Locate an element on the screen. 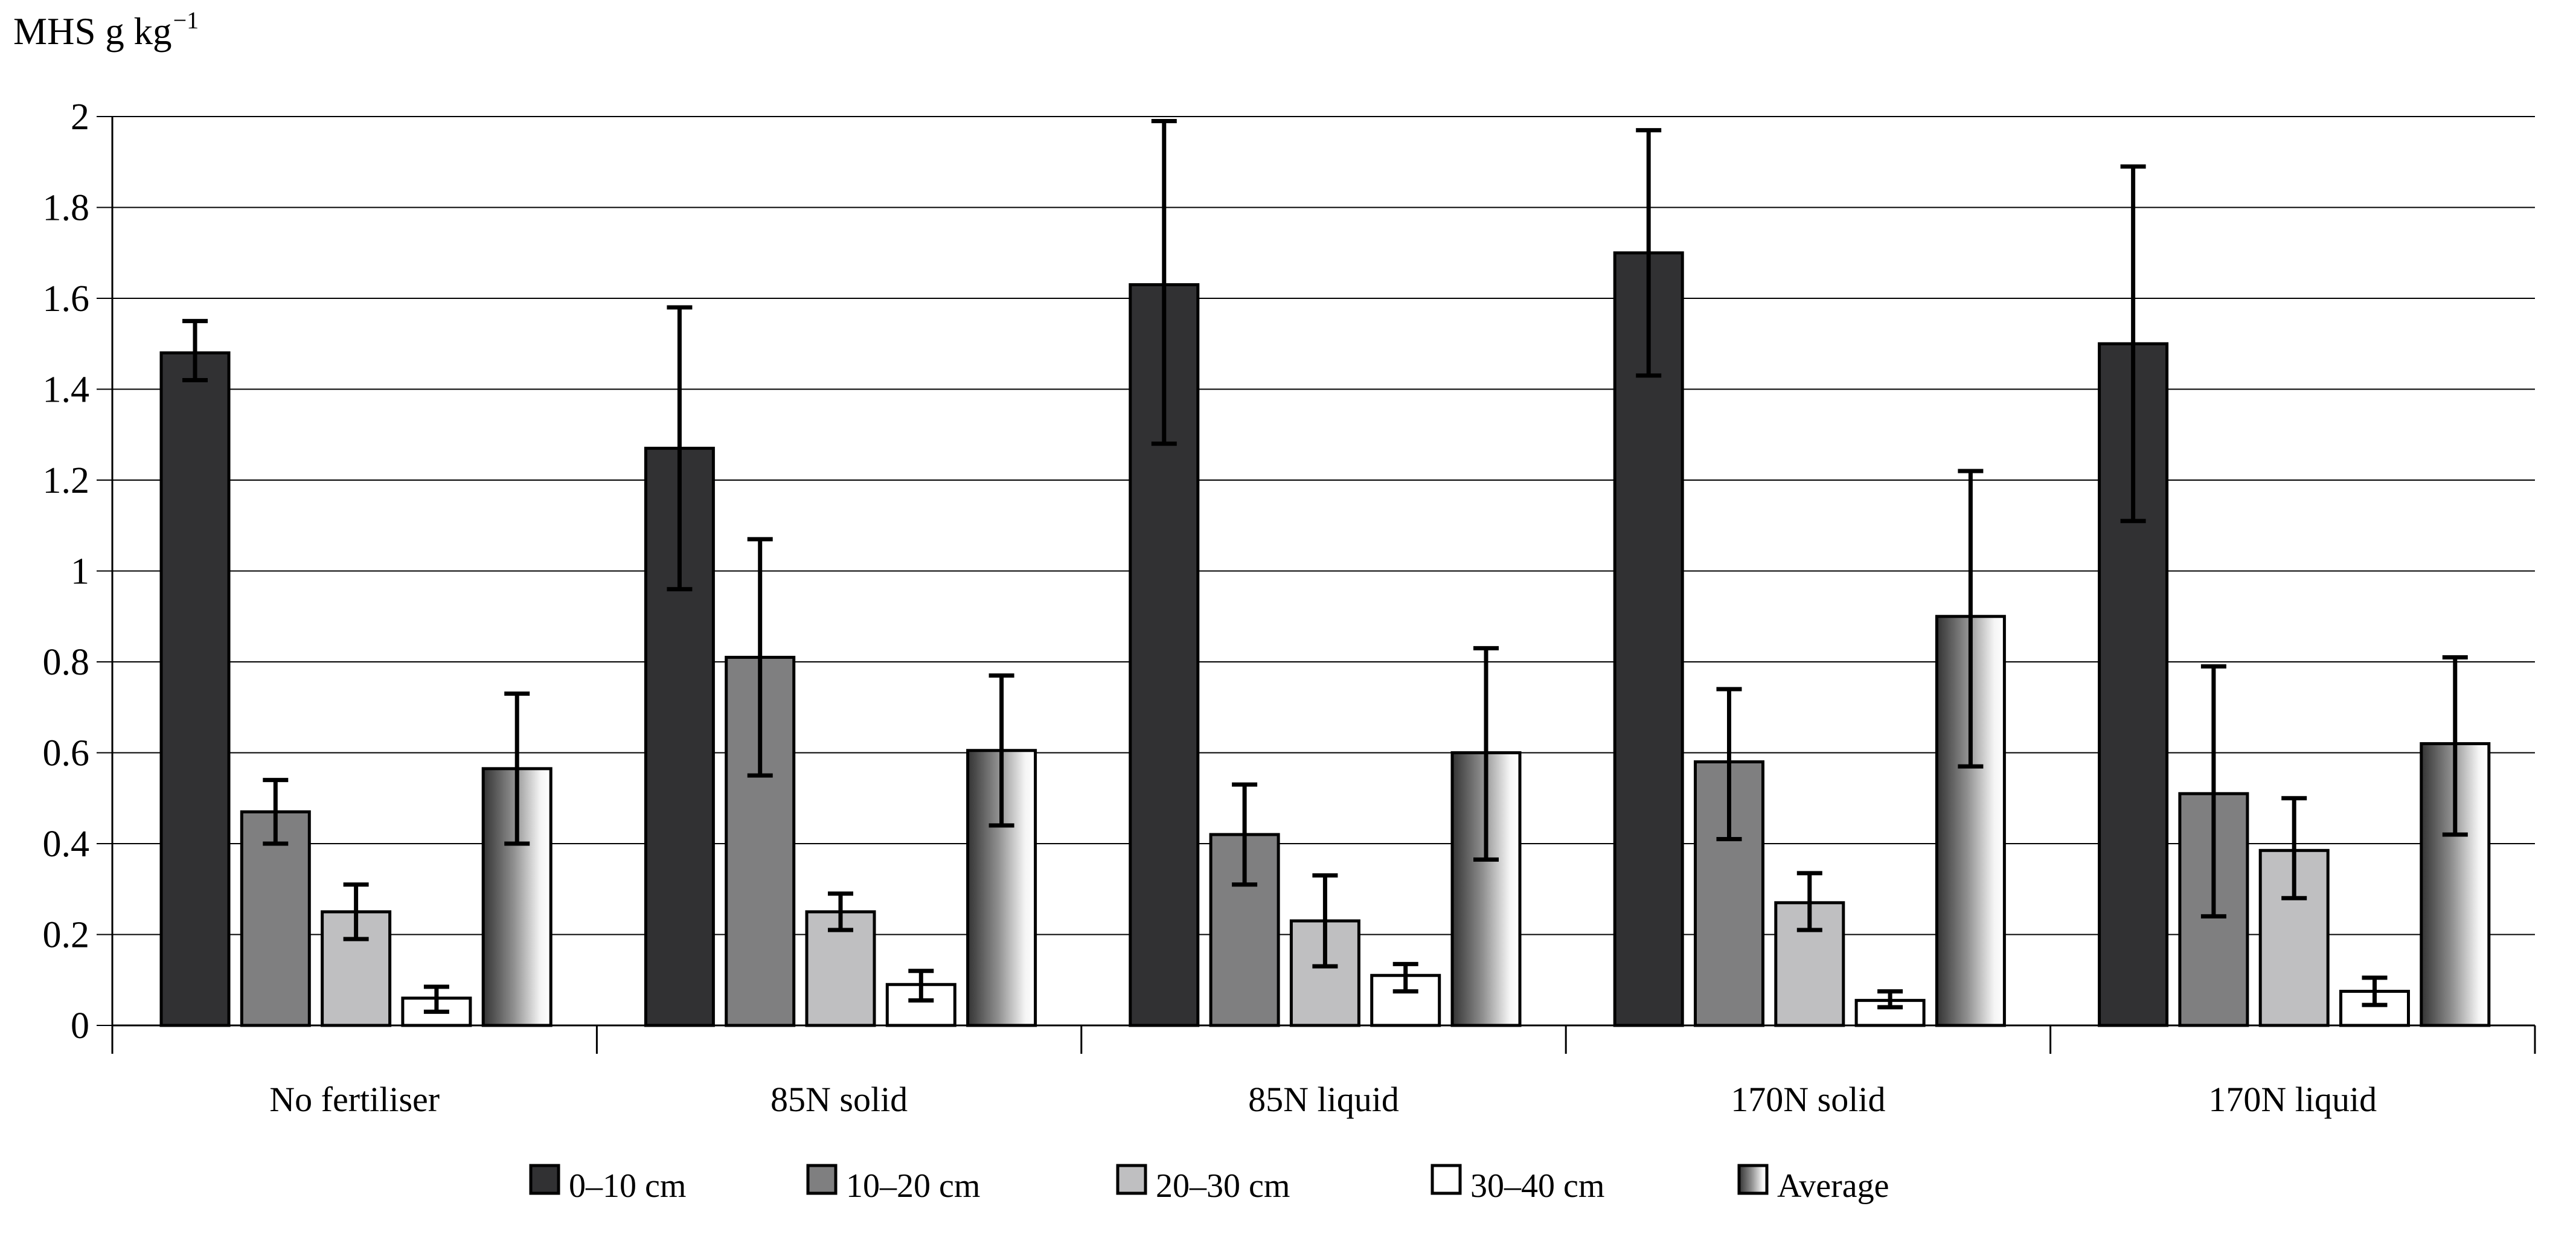 Image resolution: width=2576 pixels, height=1241 pixels. legend-label-30-40-cm: 30–40 cm is located at coordinates (1537, 1186).